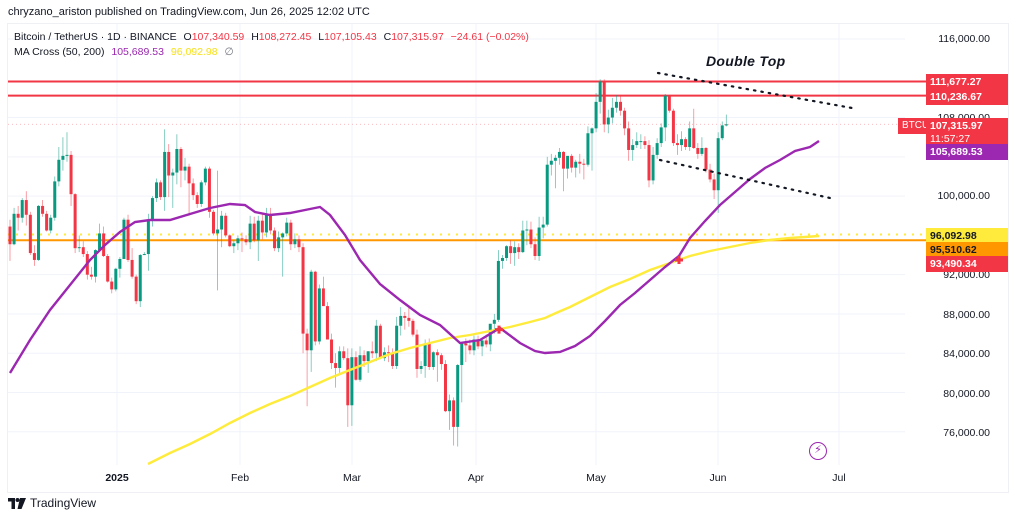 The image size is (1024, 518). I want to click on lightning-event-icon: ⚡, so click(818, 451).